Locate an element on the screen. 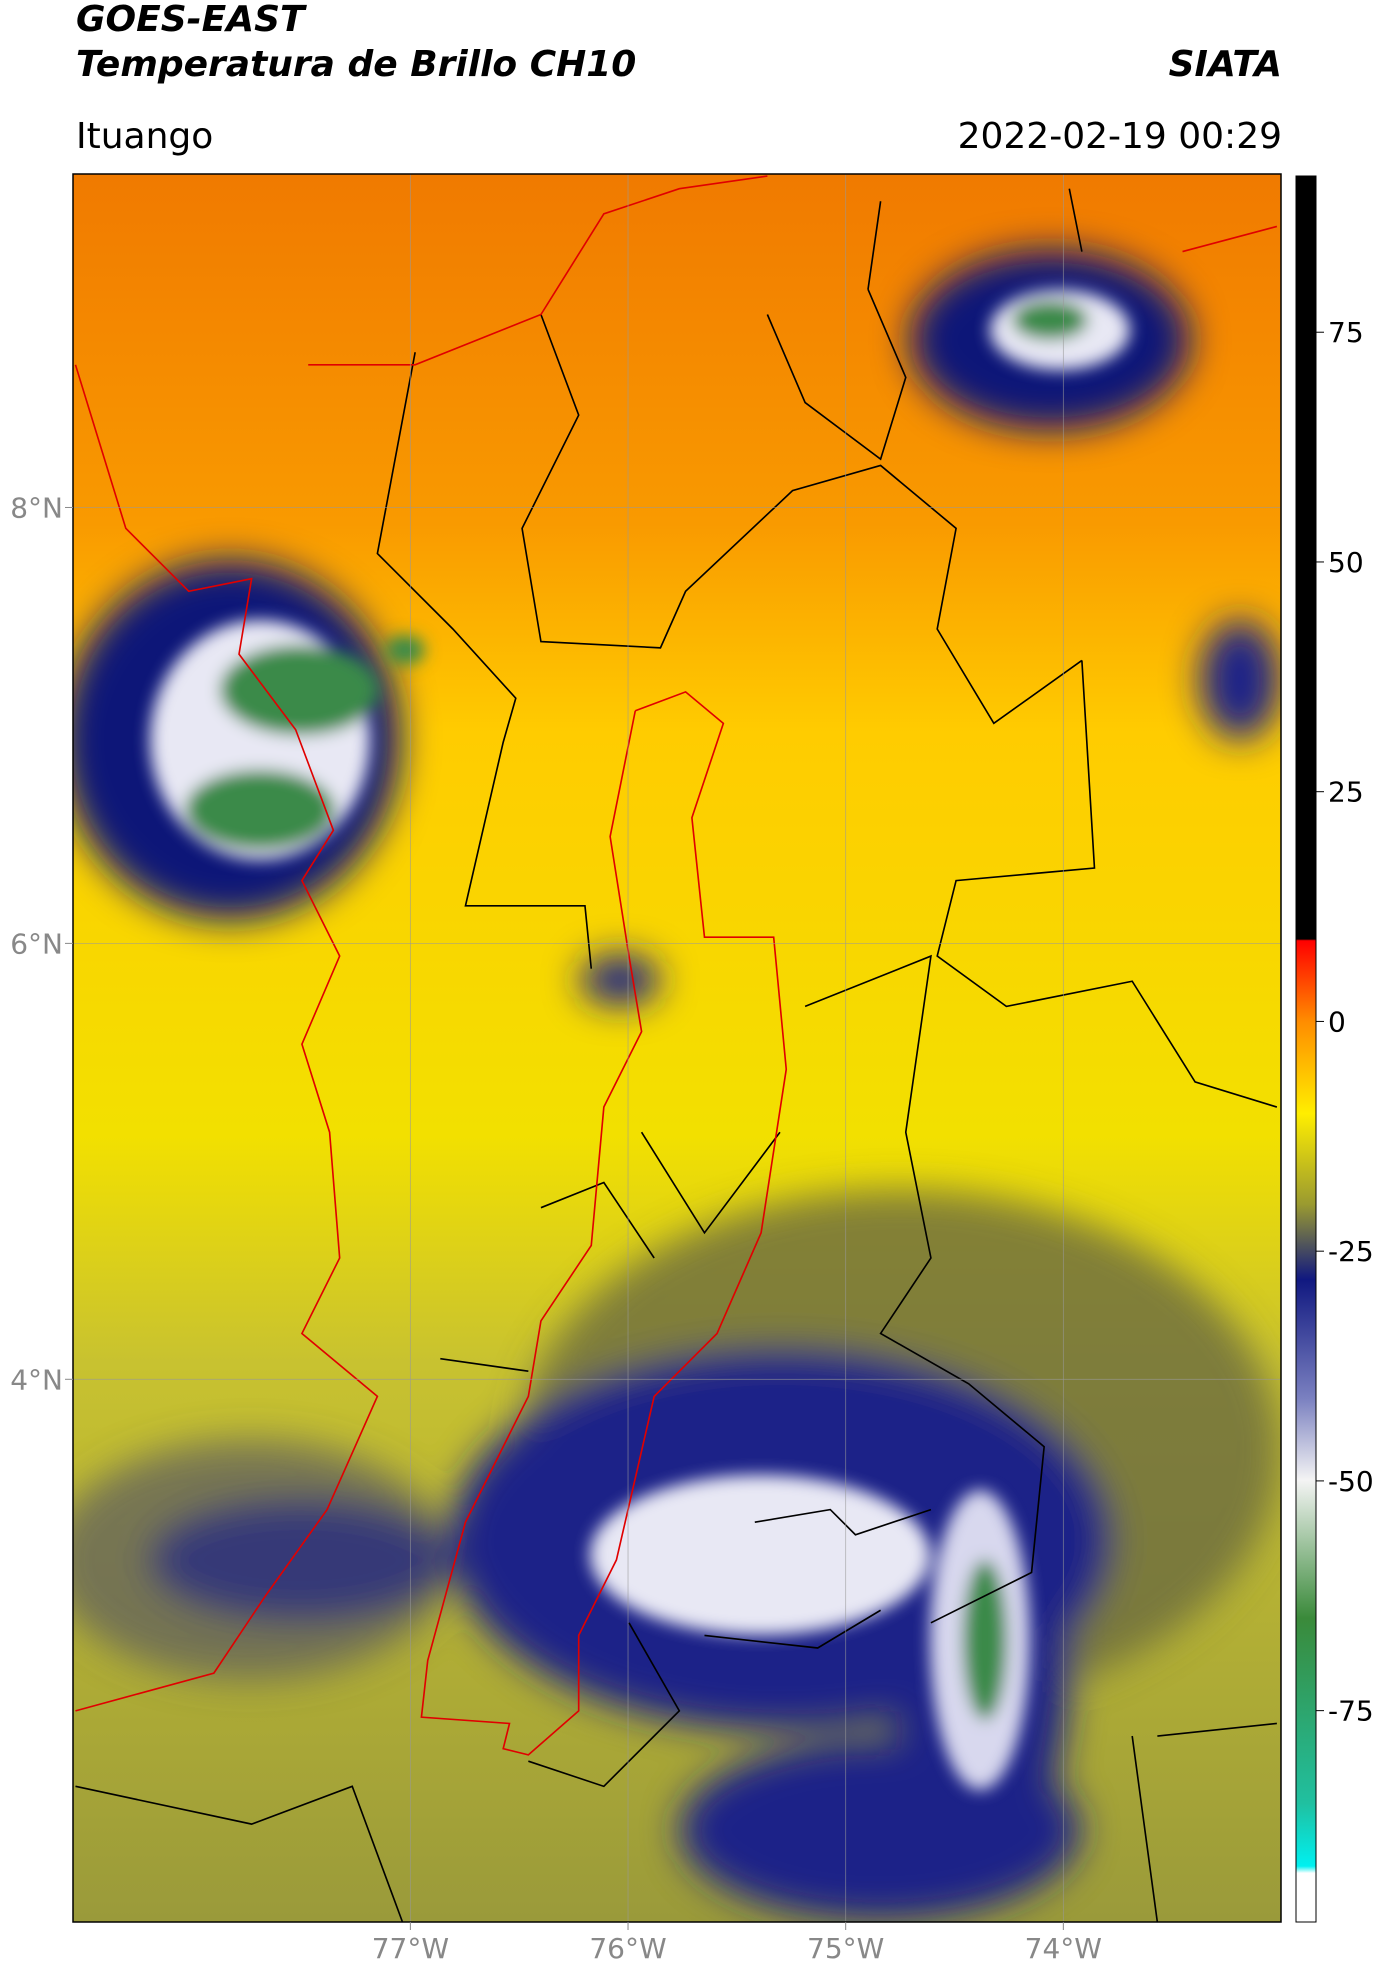 This screenshot has width=1384, height=1981. x-tick-label: 76°W is located at coordinates (627, 1948).